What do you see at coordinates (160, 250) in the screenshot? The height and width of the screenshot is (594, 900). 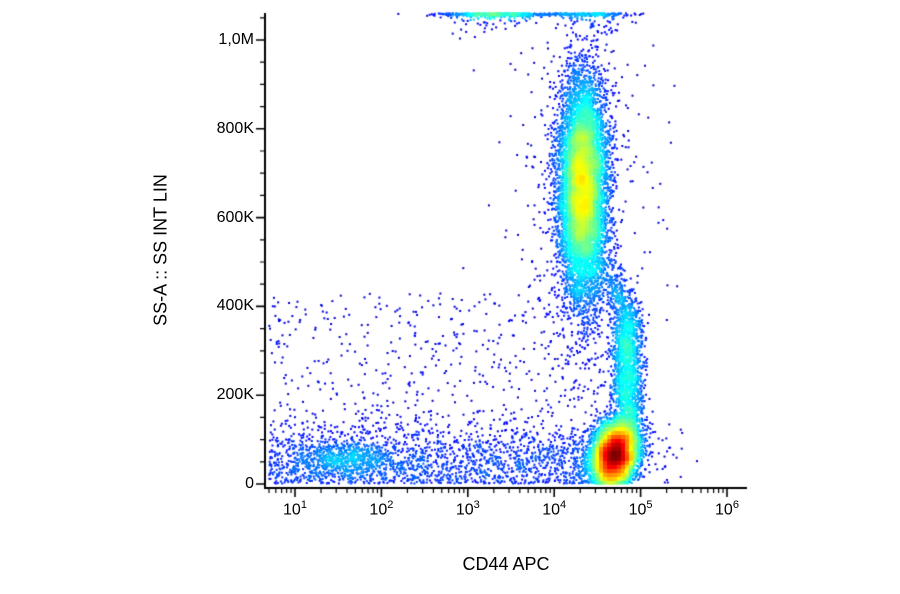 I see `y-axis-label: SS-A :: SS INT LIN` at bounding box center [160, 250].